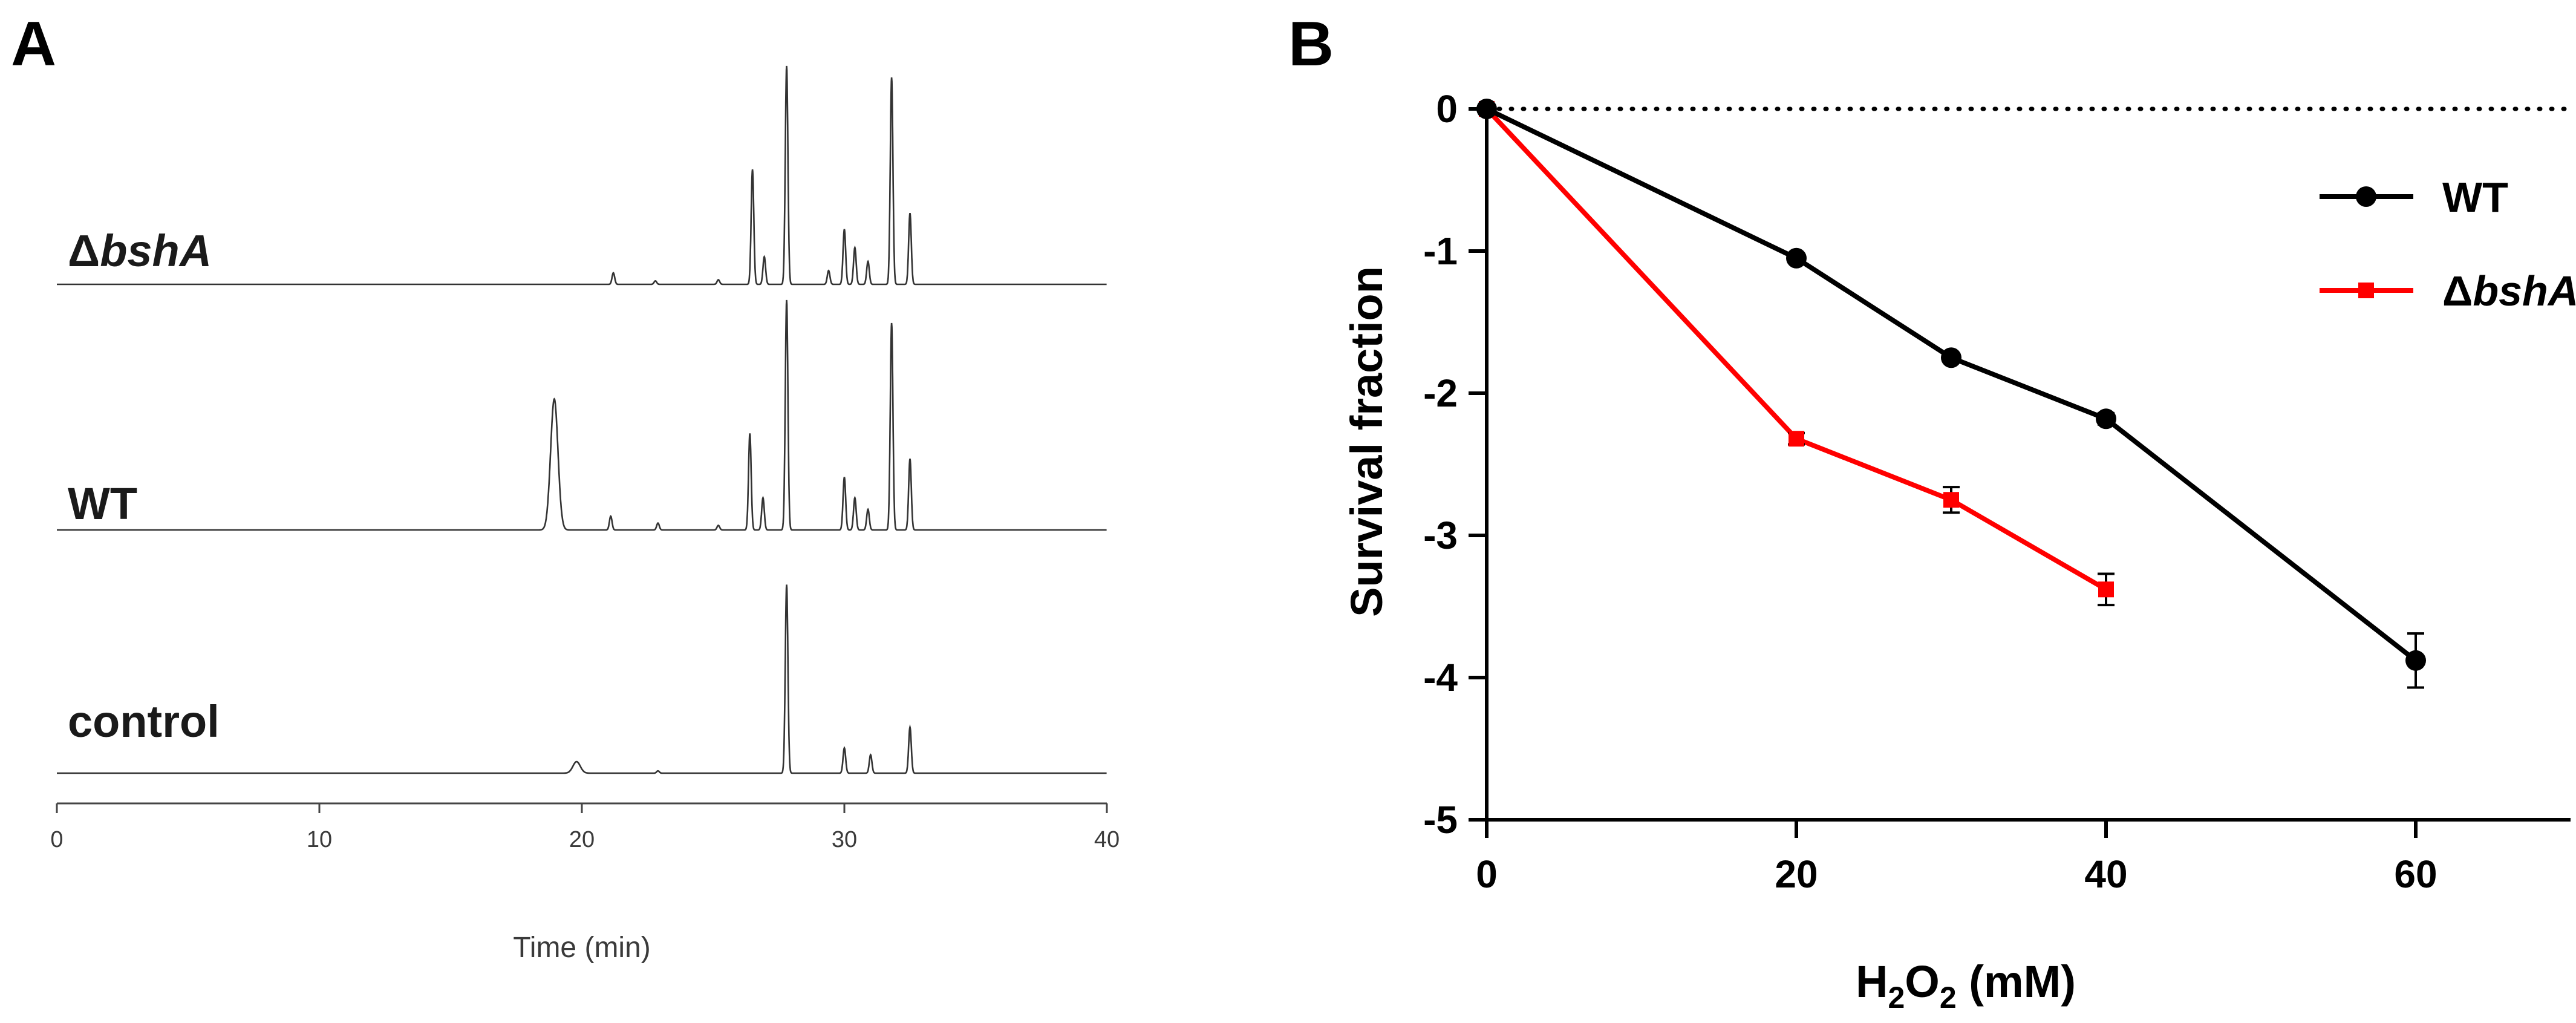 This screenshot has height=1023, width=2576. What do you see at coordinates (1440, 536) in the screenshot?
I see `b-y-tick-label: -3` at bounding box center [1440, 536].